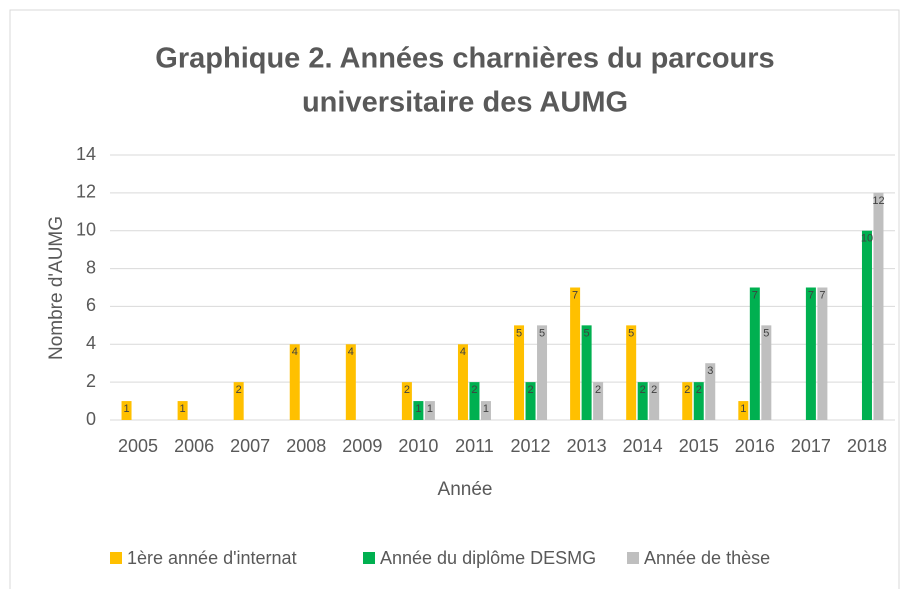 The width and height of the screenshot is (910, 594). I want to click on x-tick-label: 2011, so click(474, 446).